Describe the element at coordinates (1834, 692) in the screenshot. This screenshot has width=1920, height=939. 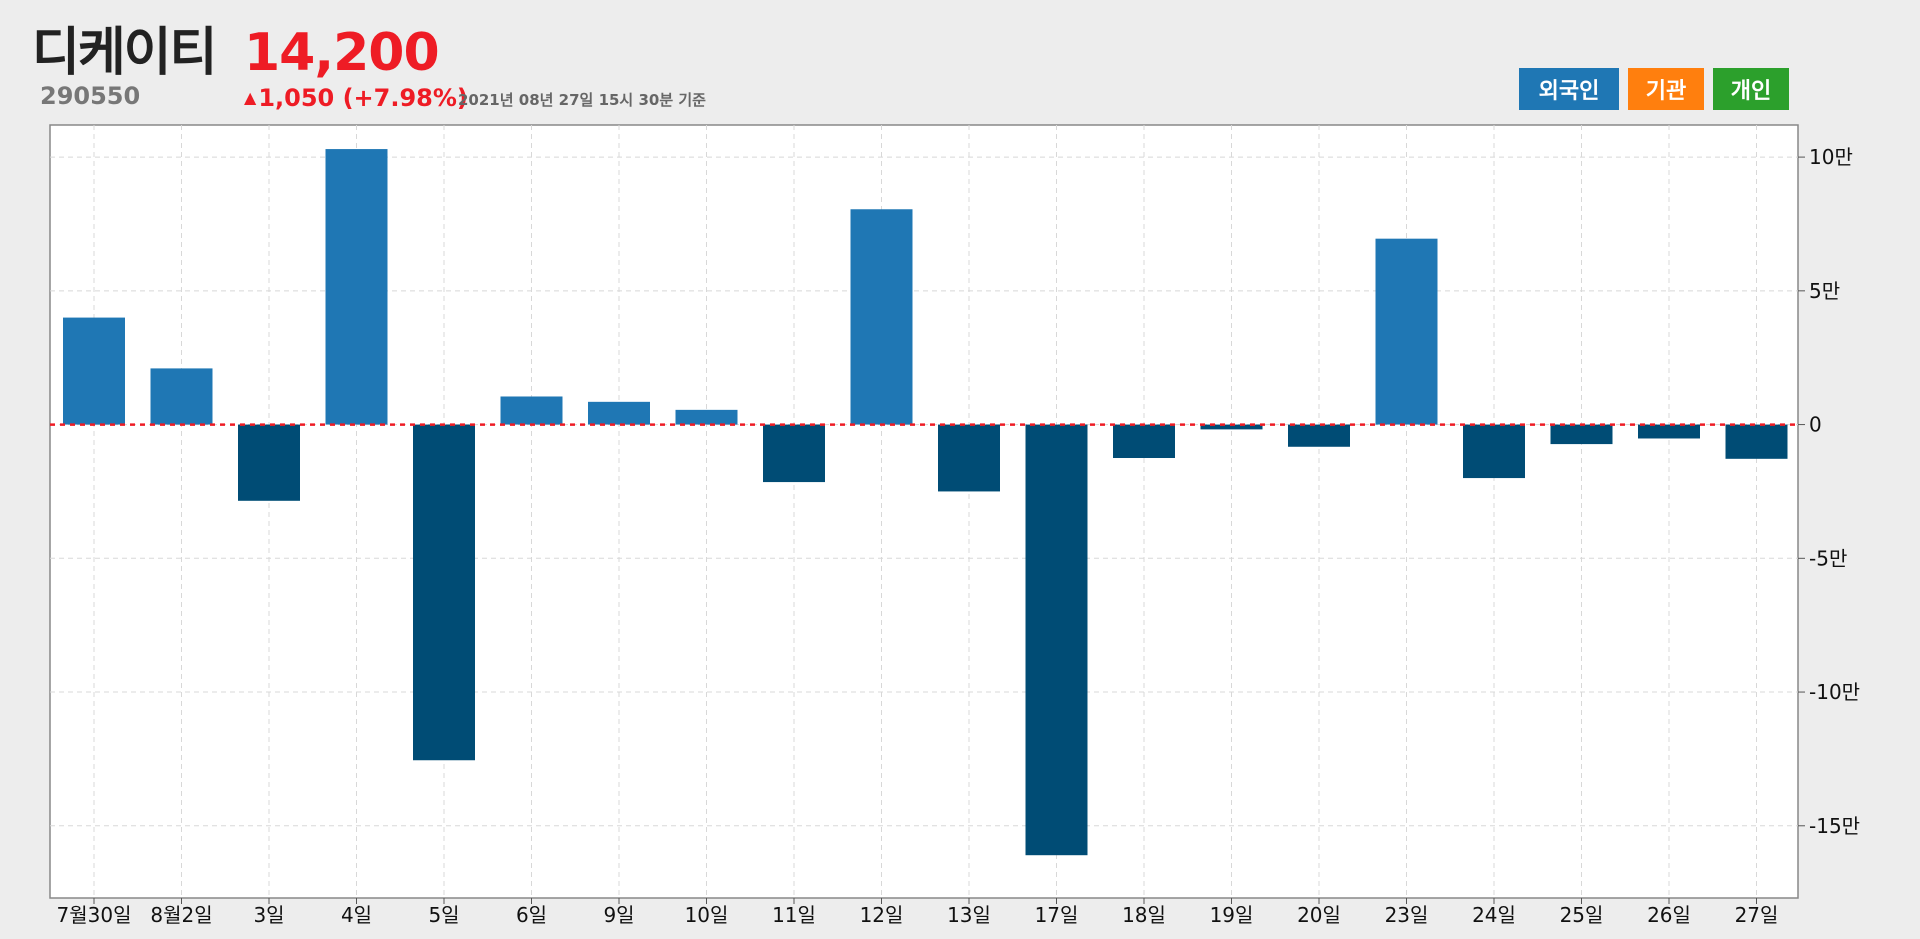
I see `y-tick-label: -10만` at that location.